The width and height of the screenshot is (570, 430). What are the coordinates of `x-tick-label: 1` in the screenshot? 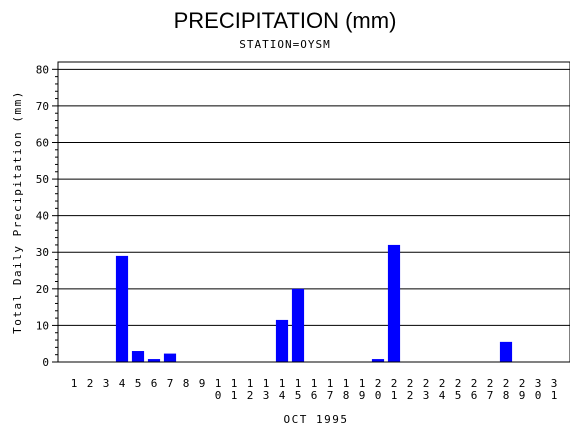 It's located at (74, 383).